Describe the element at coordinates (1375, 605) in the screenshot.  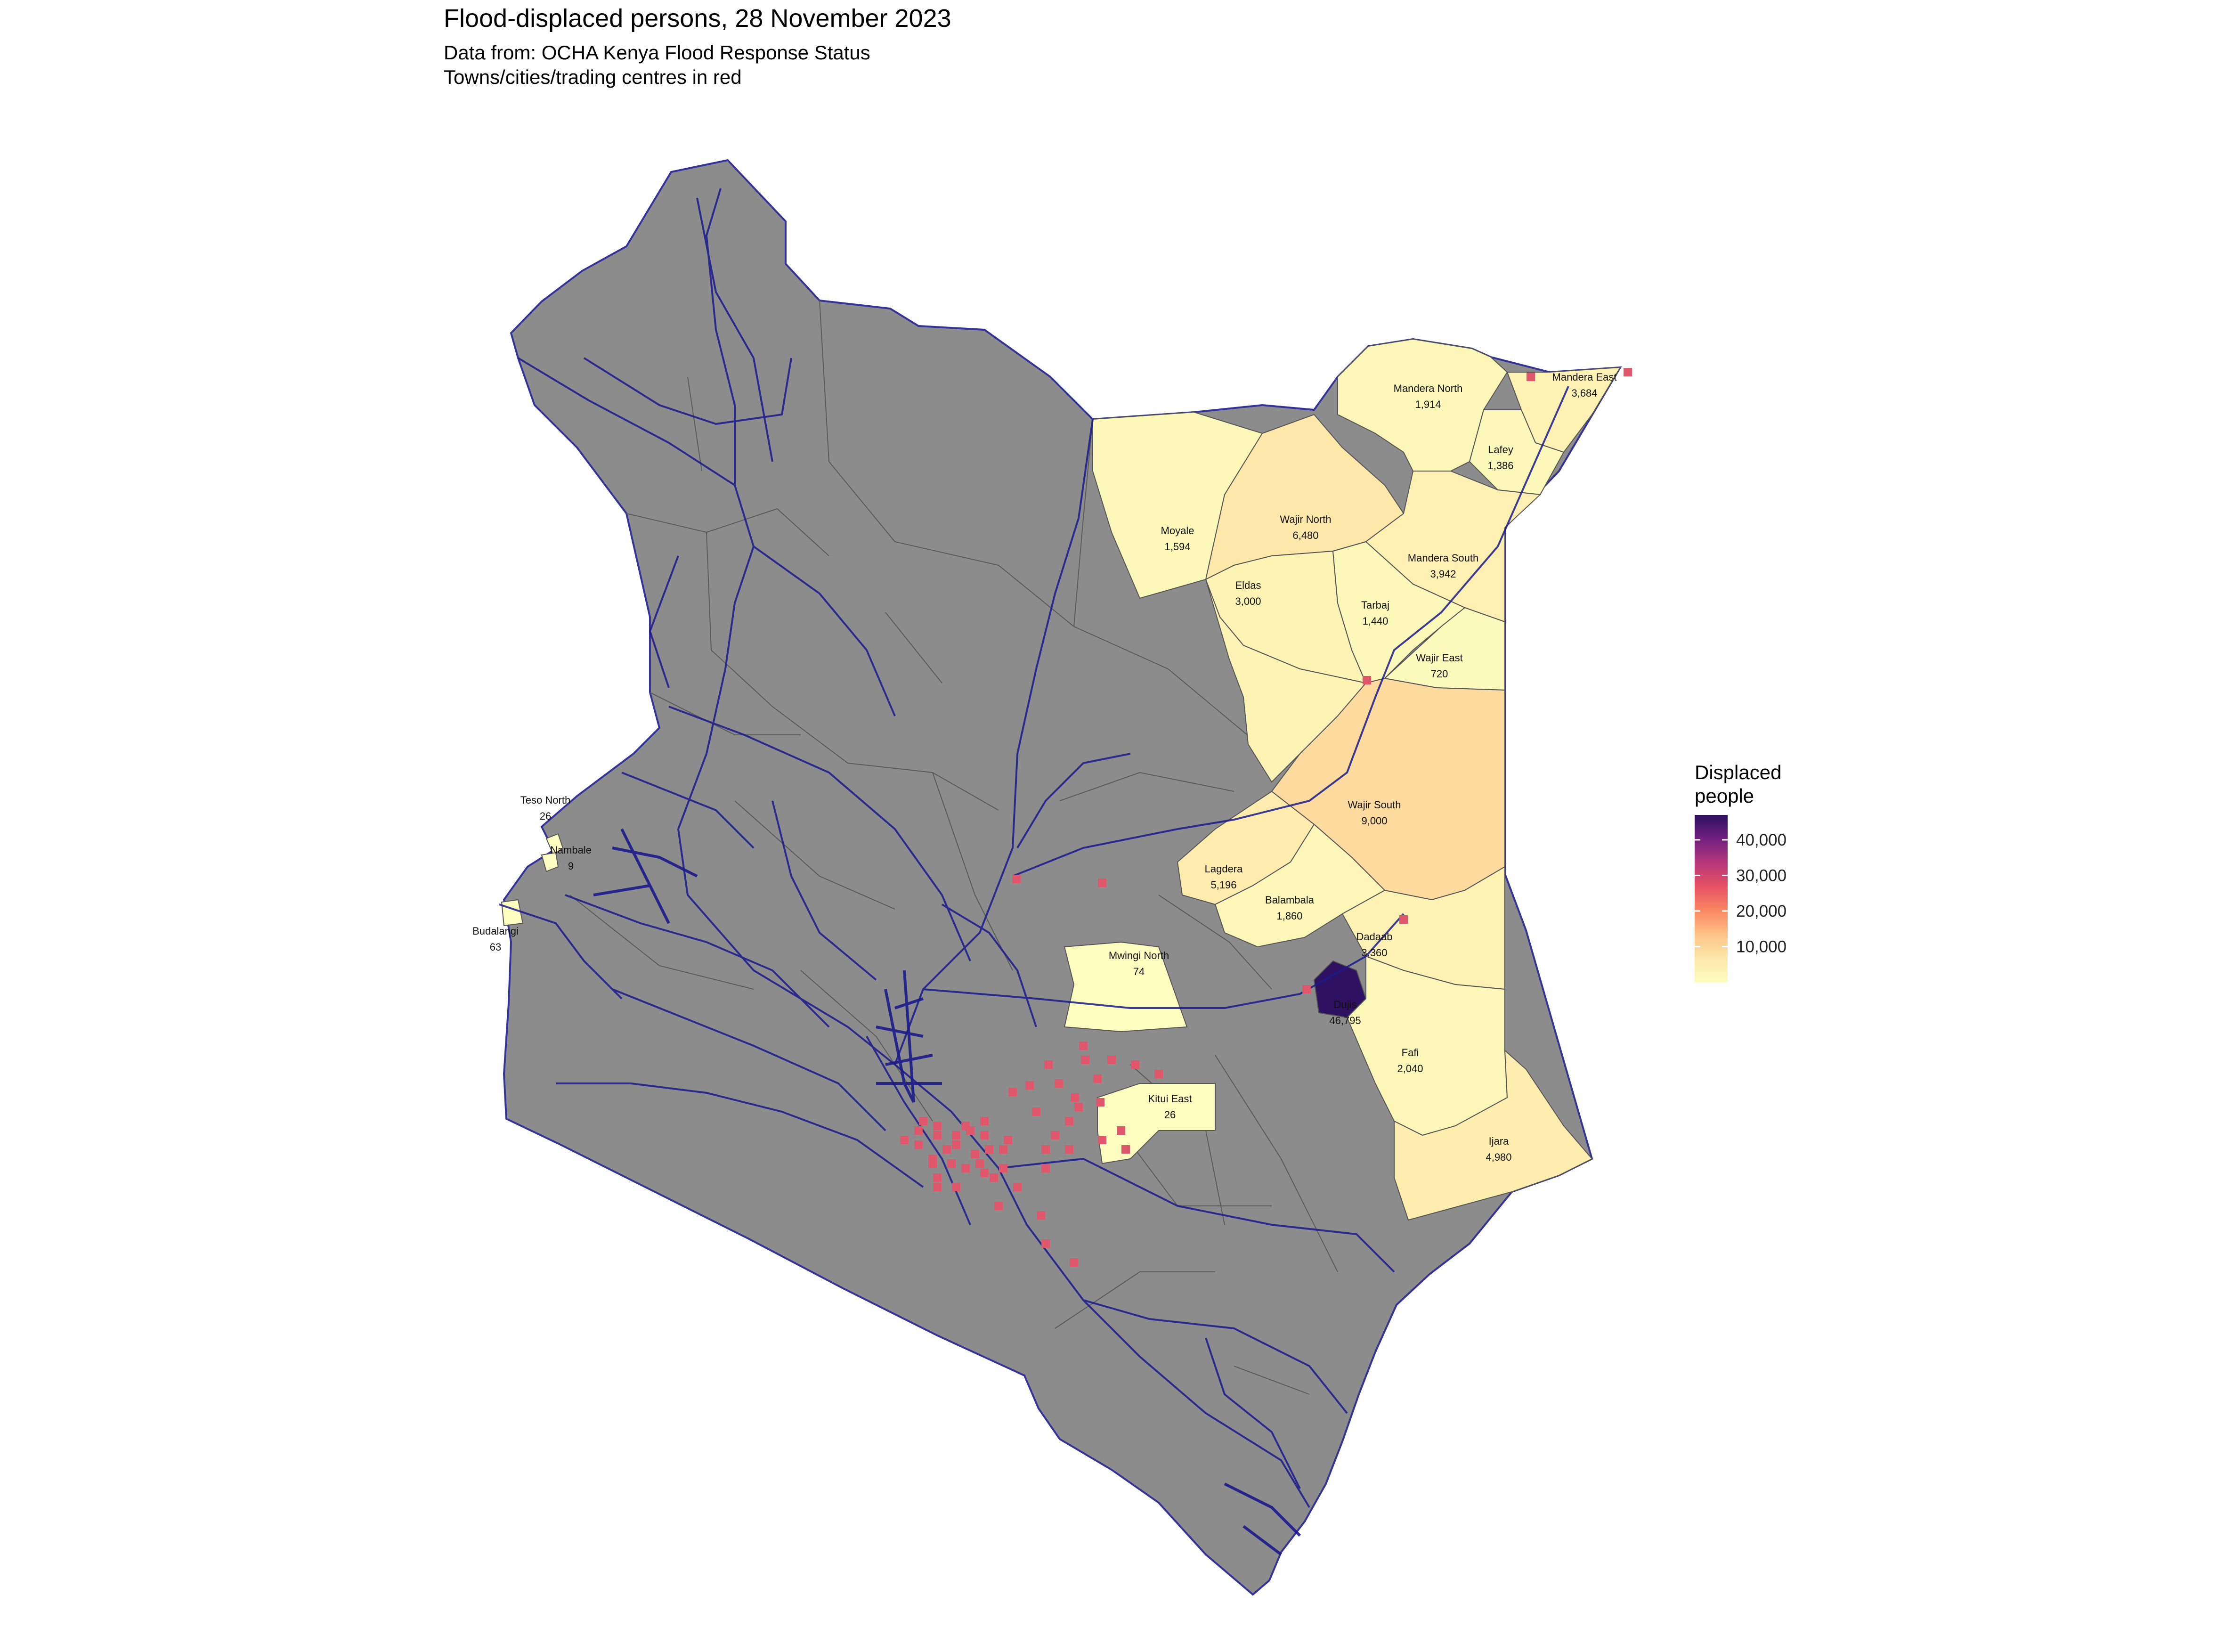
I see `area-label-tarbaj: Tarbaj` at that location.